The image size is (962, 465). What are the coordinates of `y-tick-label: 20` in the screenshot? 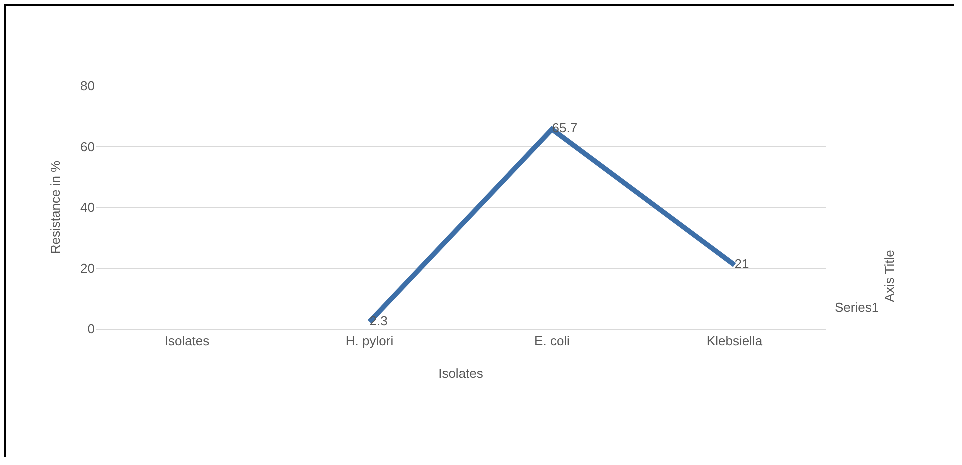 It's located at (87, 268).